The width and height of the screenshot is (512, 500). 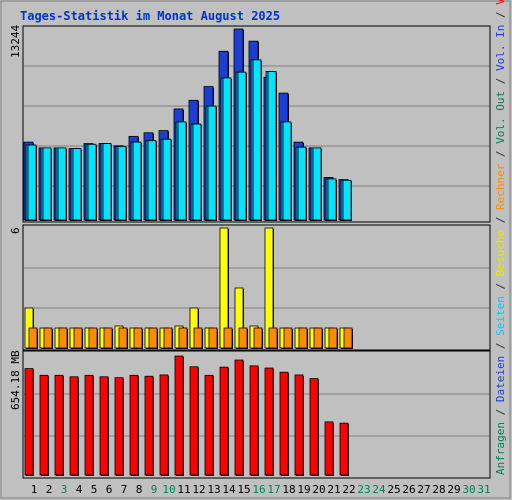 I want to click on x-tick-label: 31, so click(x=483, y=489).